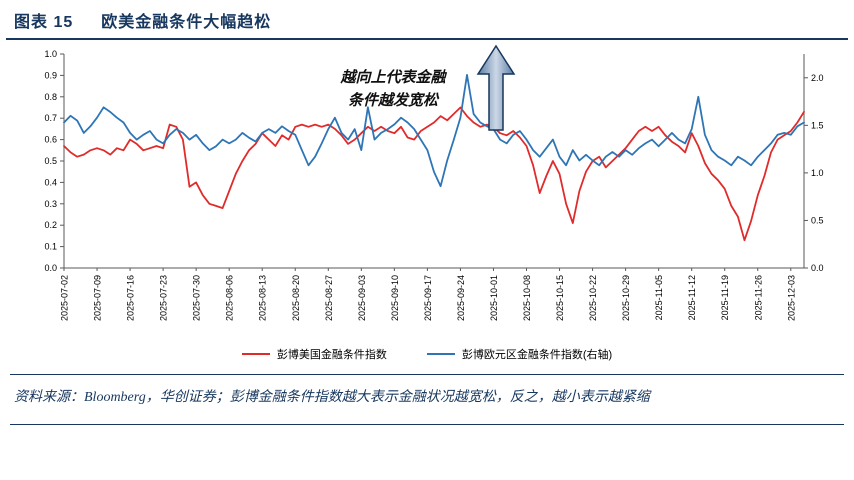  I want to click on svg-text: 2025-07-02, so click(65, 298).